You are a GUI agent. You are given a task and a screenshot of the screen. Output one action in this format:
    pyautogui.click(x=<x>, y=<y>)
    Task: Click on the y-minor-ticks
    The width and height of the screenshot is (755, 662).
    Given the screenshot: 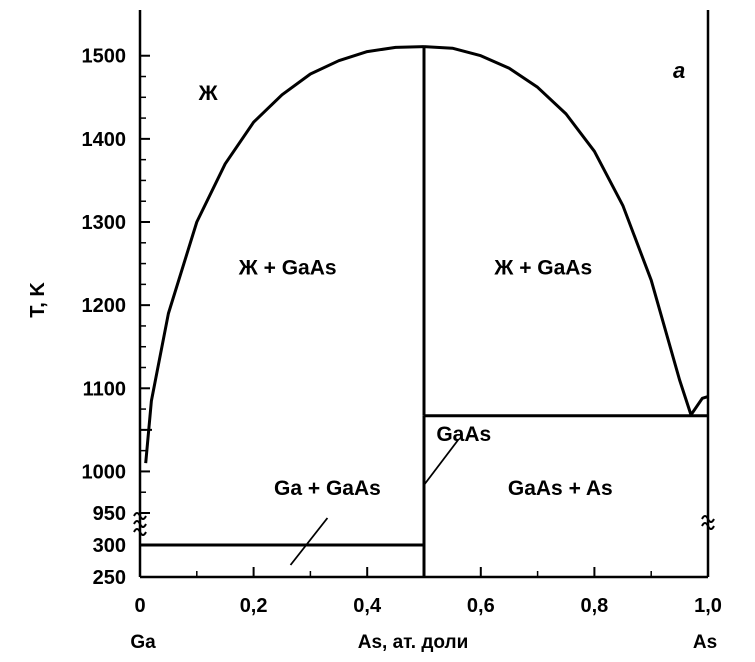 What is the action you would take?
    pyautogui.click(x=143, y=284)
    